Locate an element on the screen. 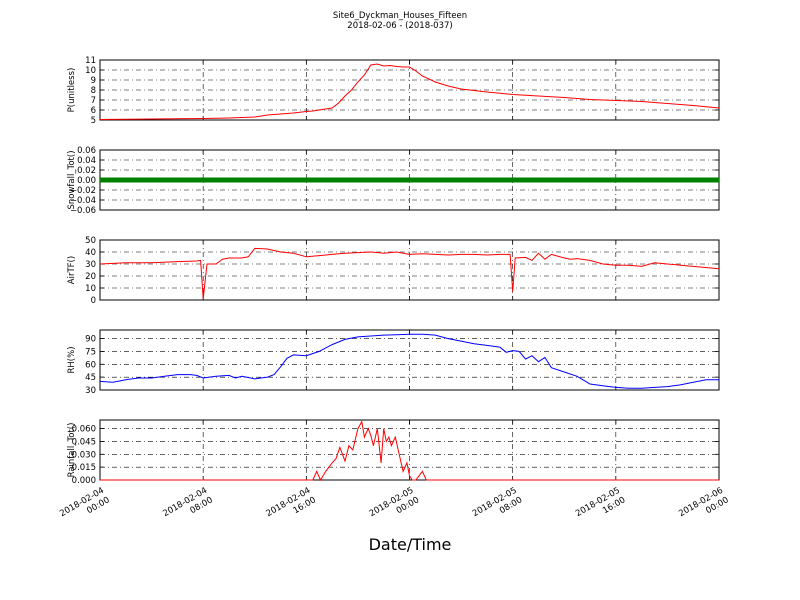  panel-4: 30 45 60 75 90 RH(%) is located at coordinates (393, 362).